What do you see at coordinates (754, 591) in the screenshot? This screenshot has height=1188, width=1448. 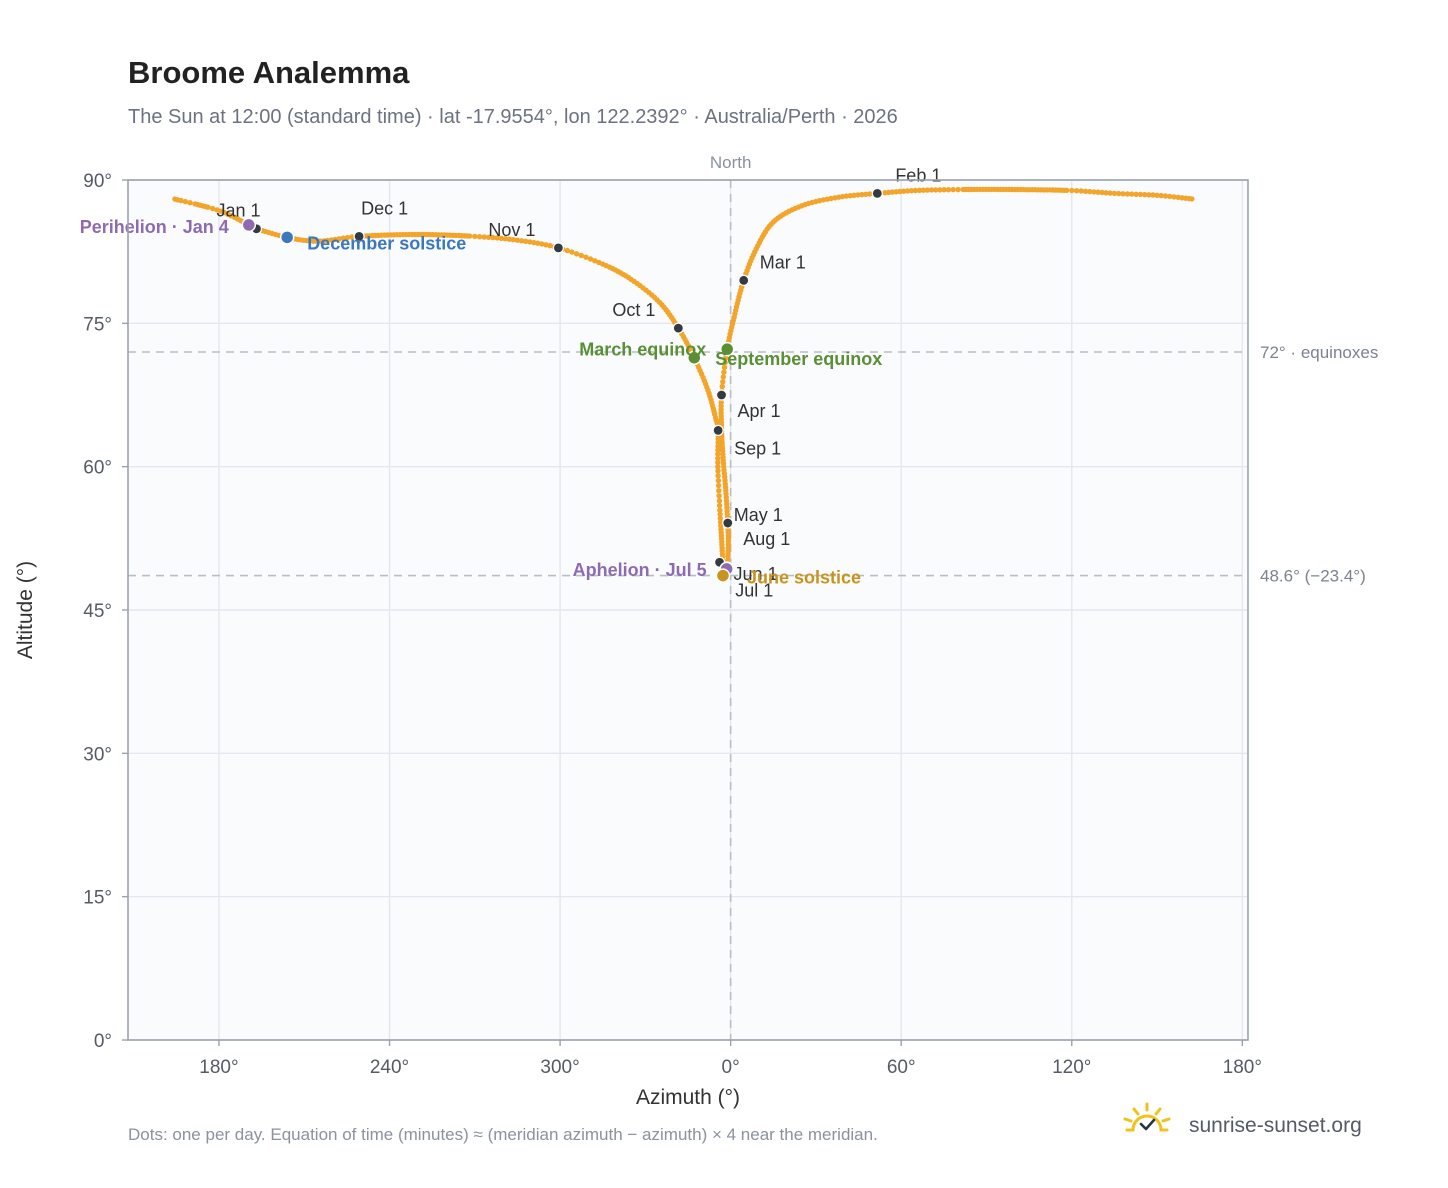 I see `month-label: Jul 1` at bounding box center [754, 591].